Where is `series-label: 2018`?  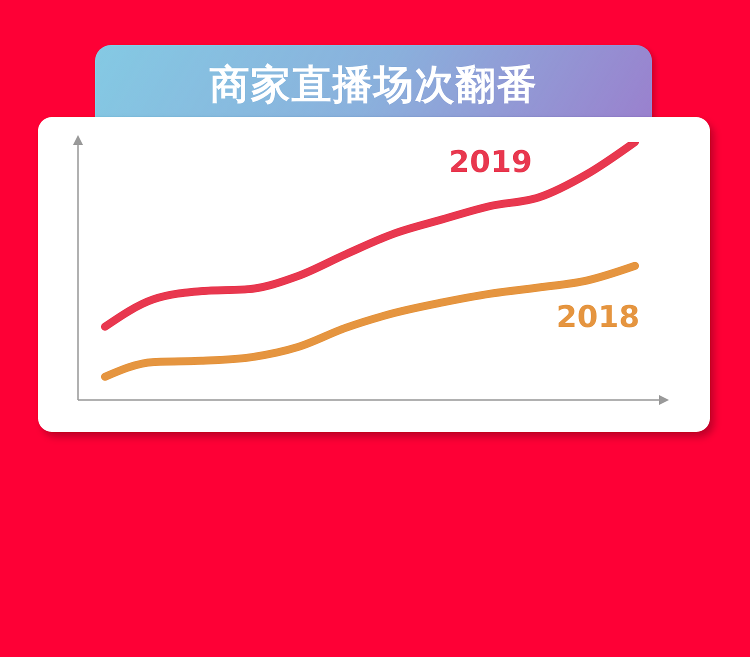 series-label: 2018 is located at coordinates (598, 317).